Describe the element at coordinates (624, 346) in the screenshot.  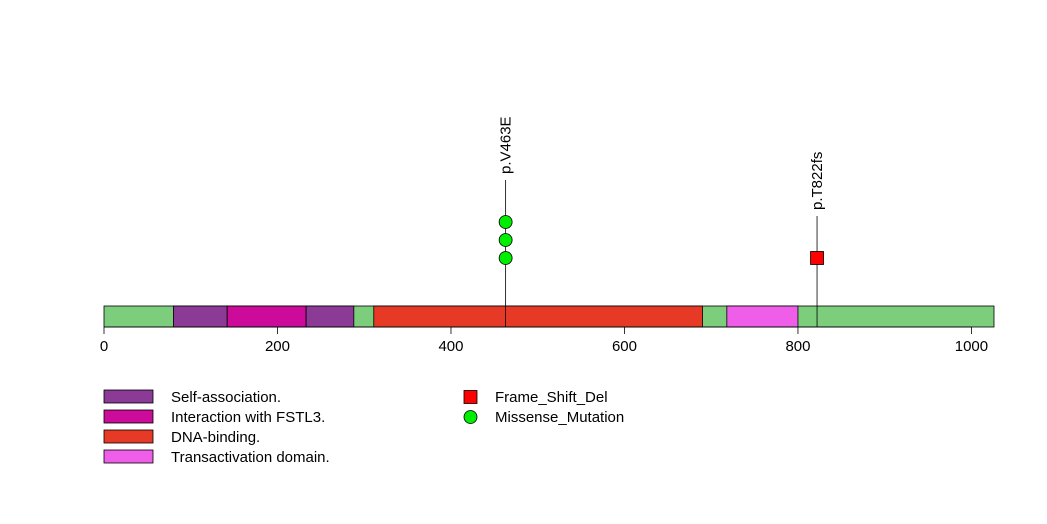
I see `x-tick-label-3: 600` at that location.